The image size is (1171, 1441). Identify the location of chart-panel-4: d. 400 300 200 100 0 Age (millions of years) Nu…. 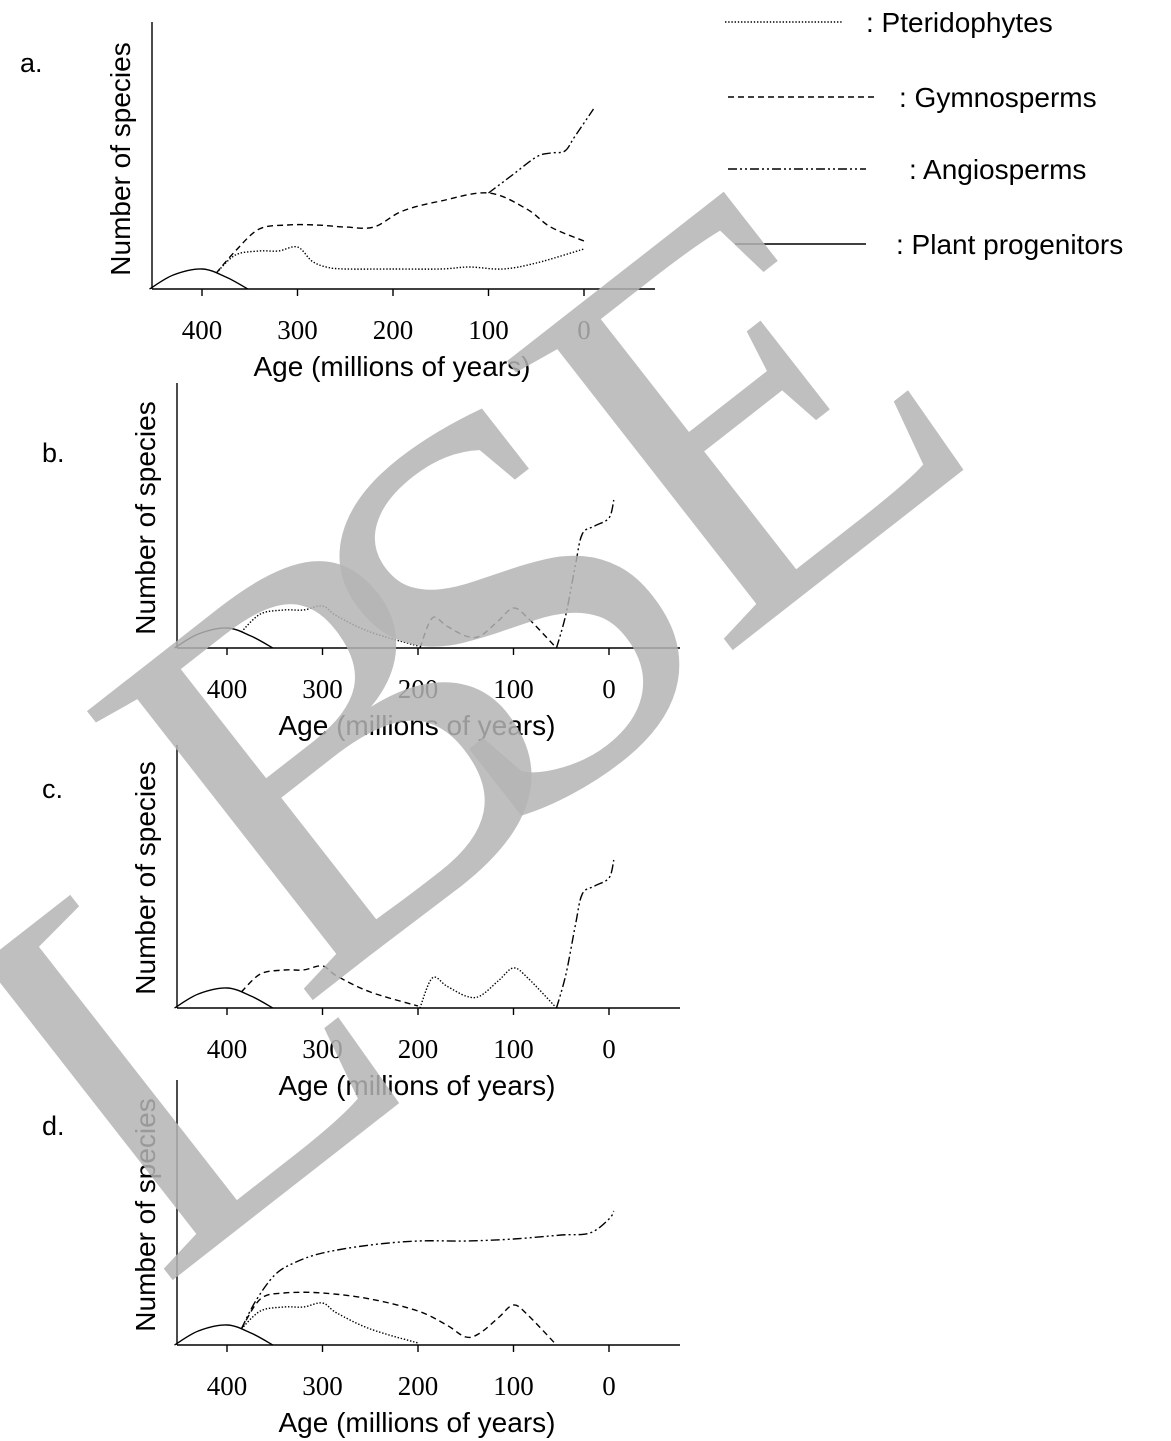
(361, 1259).